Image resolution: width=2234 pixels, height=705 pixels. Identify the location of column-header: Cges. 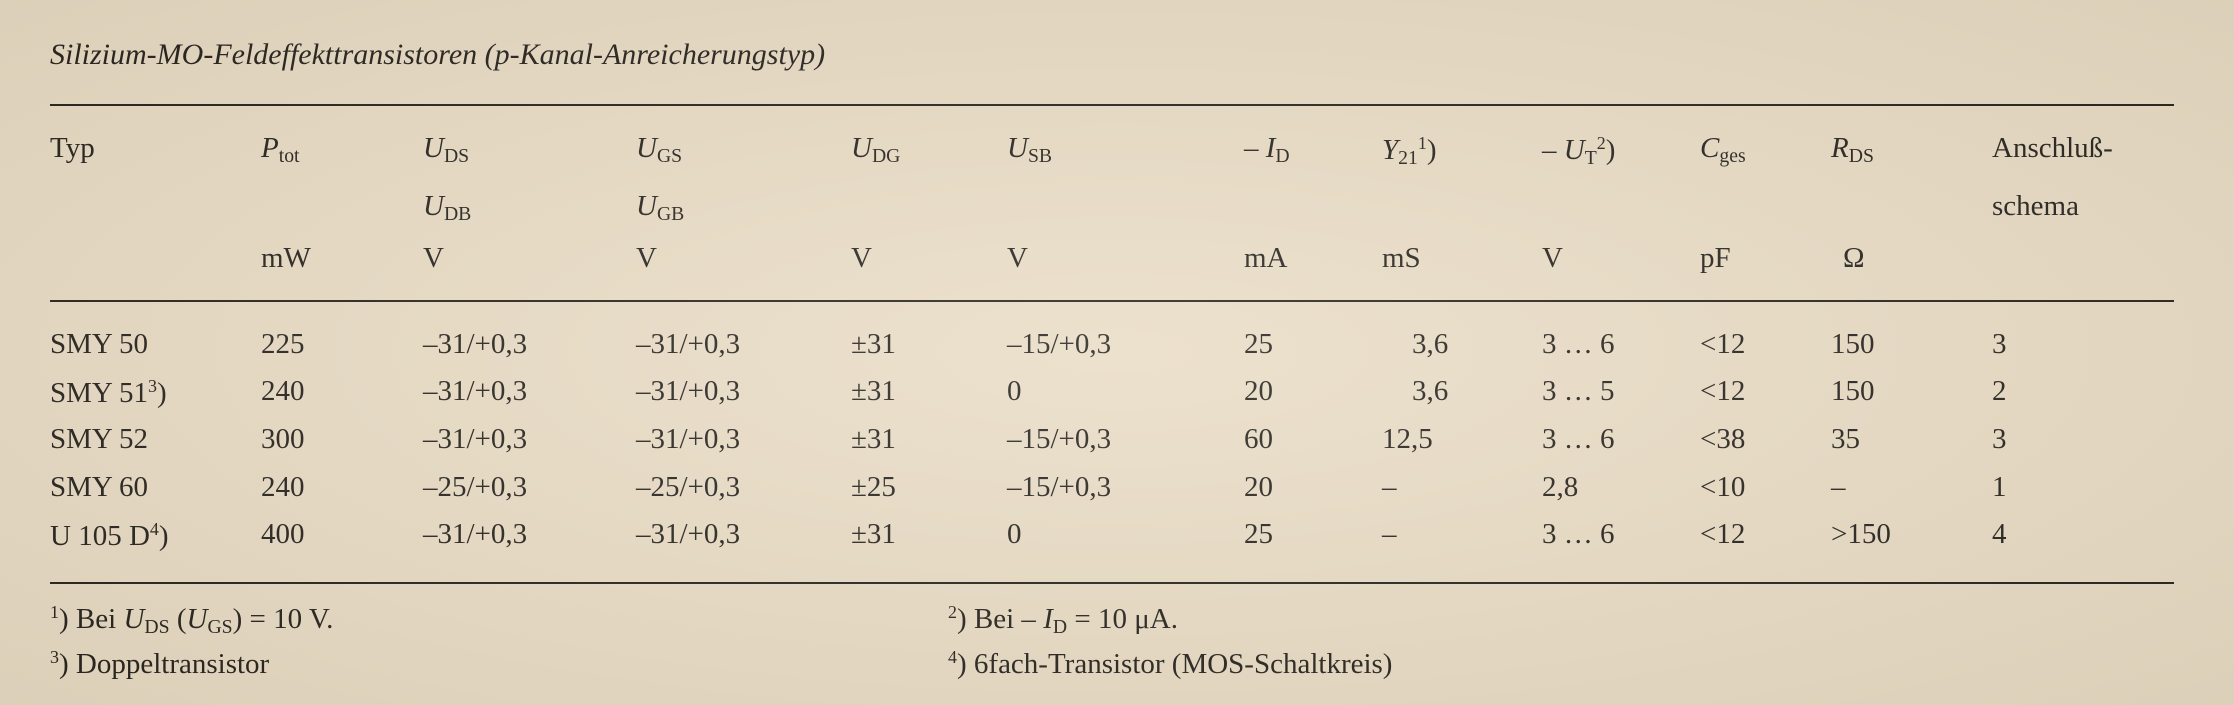
(1723, 150).